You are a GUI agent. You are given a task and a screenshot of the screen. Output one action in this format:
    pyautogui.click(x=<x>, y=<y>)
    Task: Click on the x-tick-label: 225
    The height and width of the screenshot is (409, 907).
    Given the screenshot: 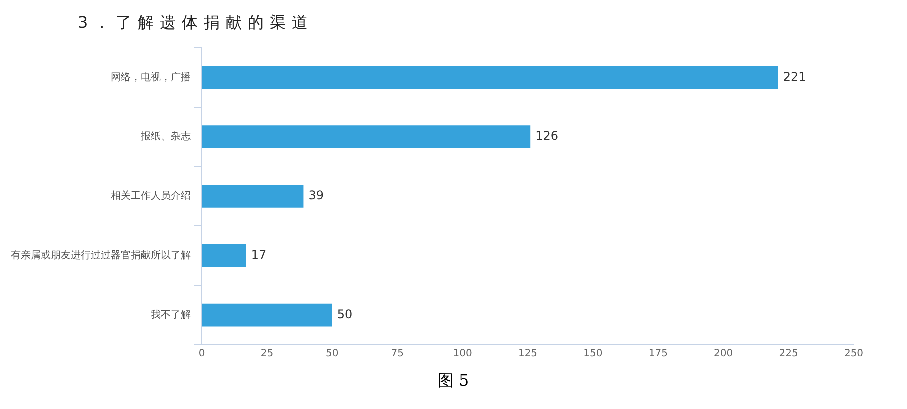 What is the action you would take?
    pyautogui.click(x=788, y=354)
    